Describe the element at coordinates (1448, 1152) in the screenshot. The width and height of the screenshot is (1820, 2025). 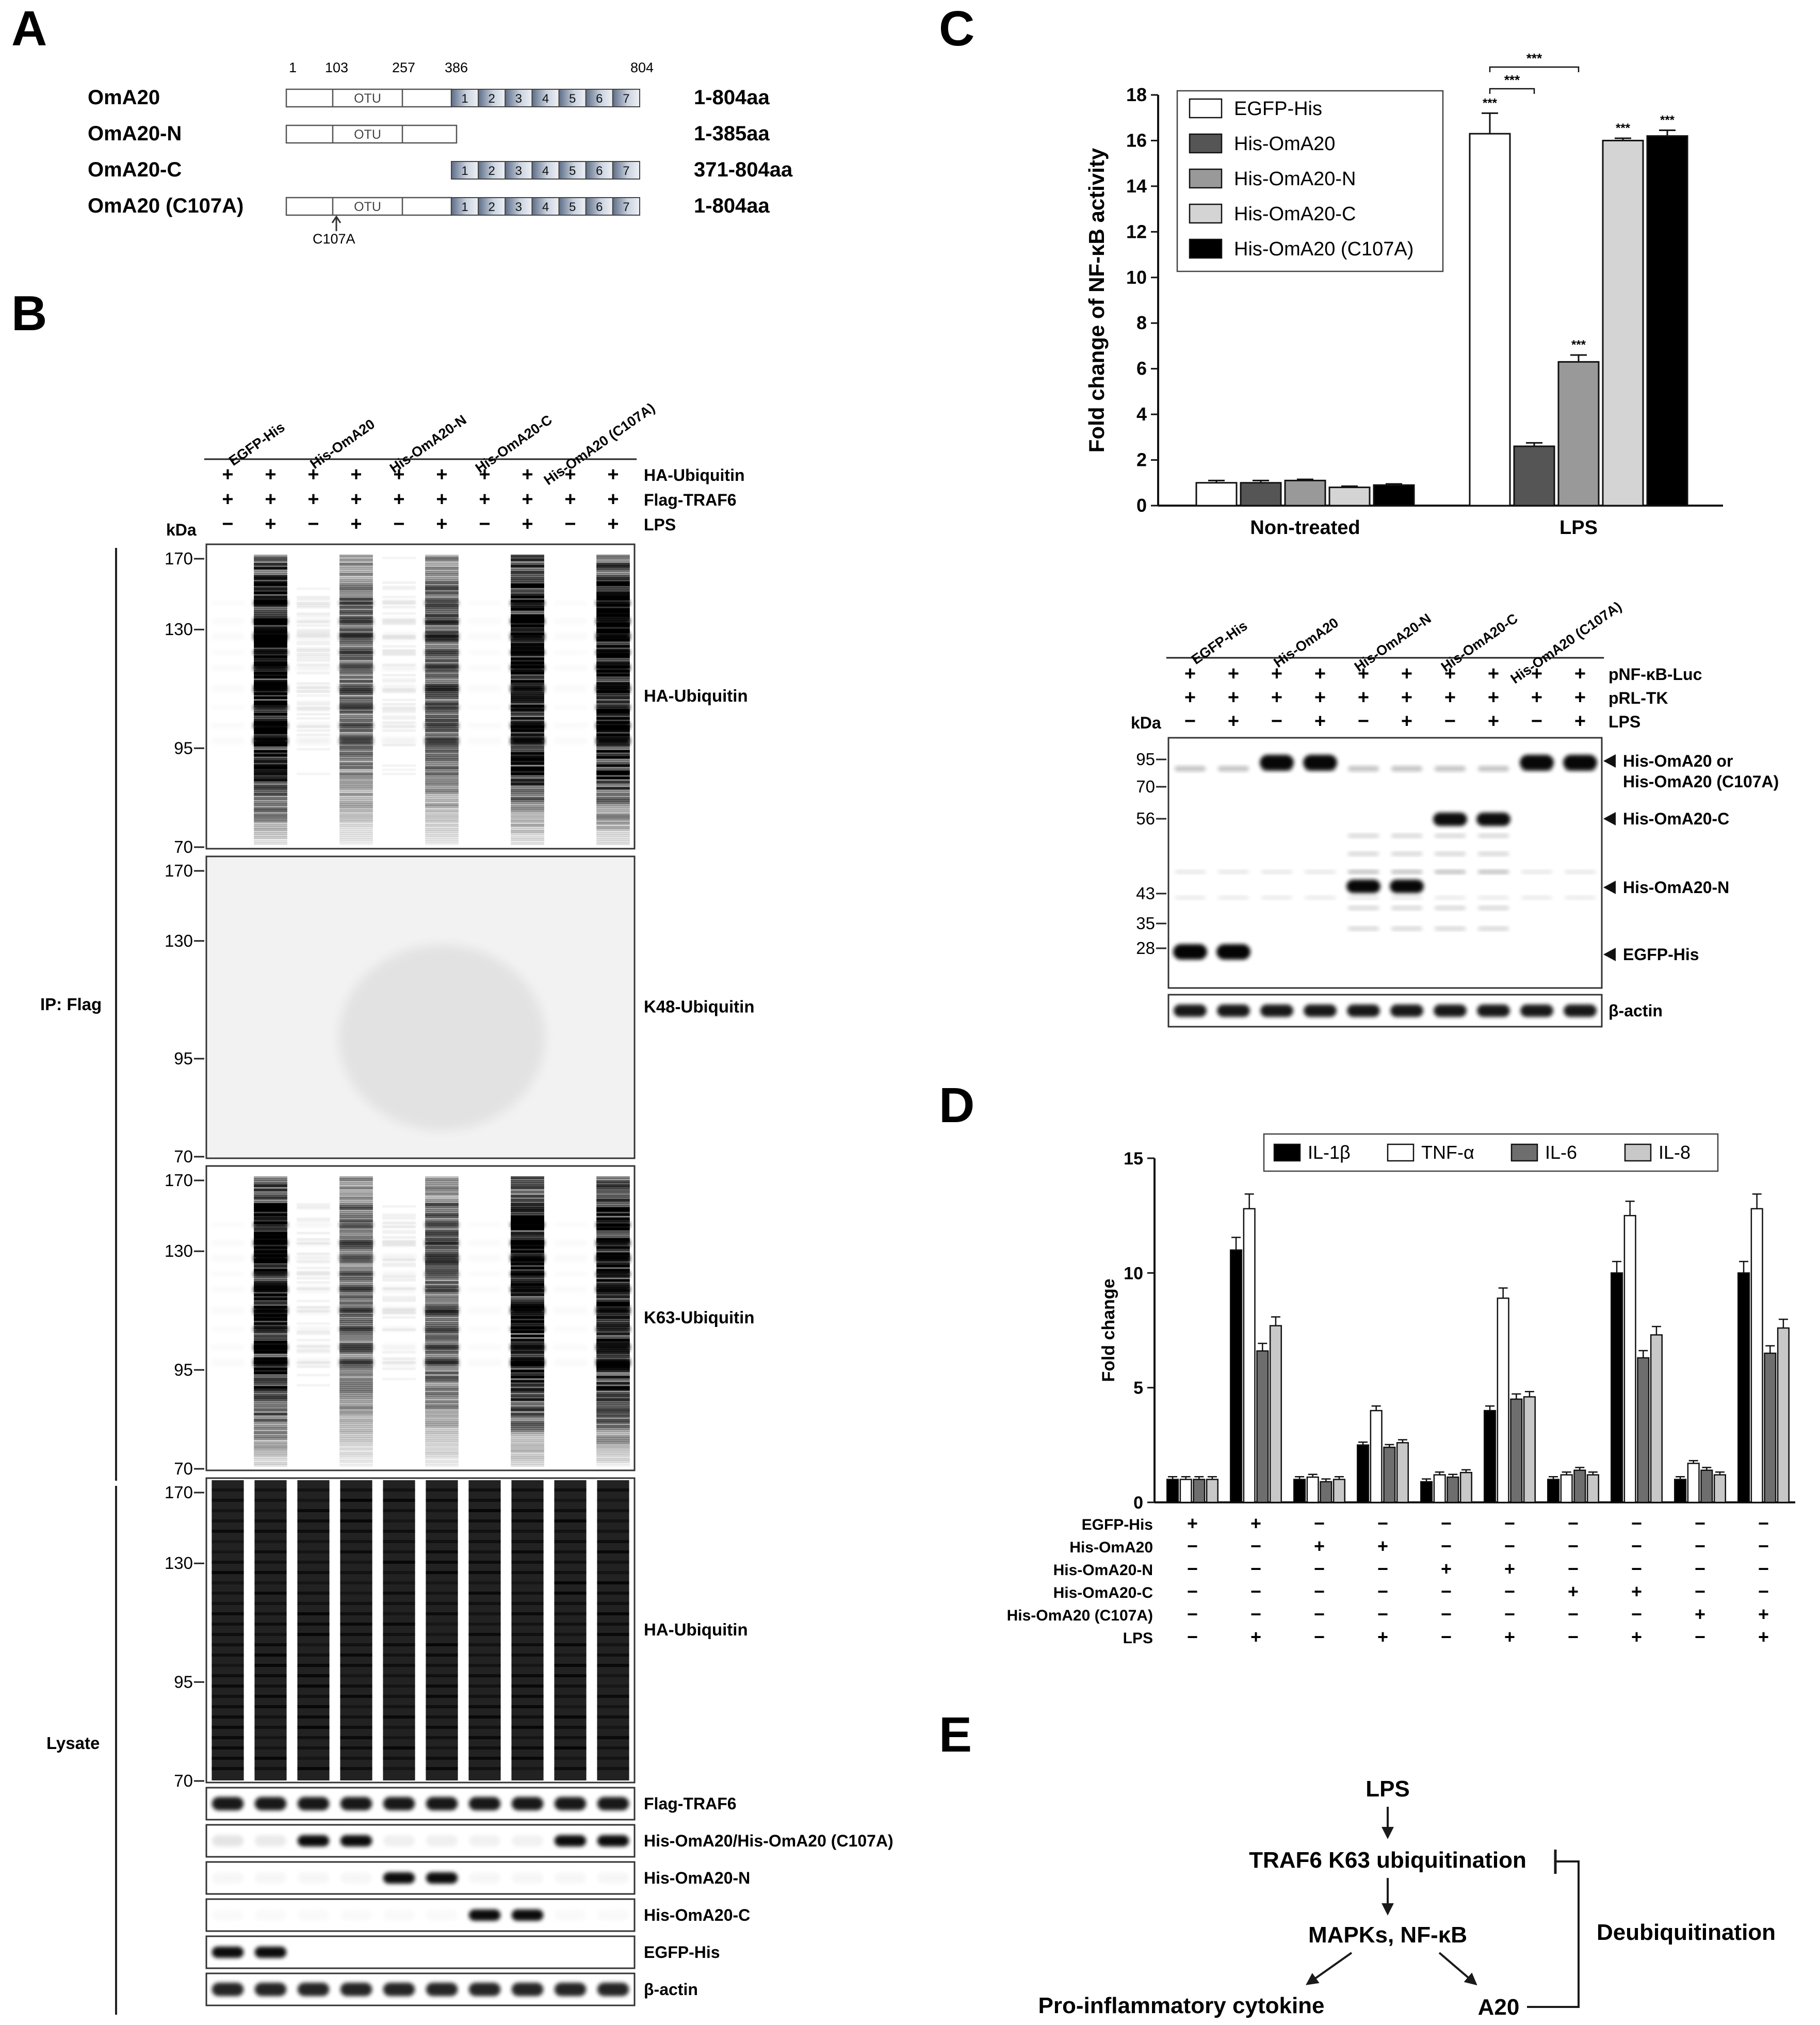
I see `legend-entry: TNF-α` at that location.